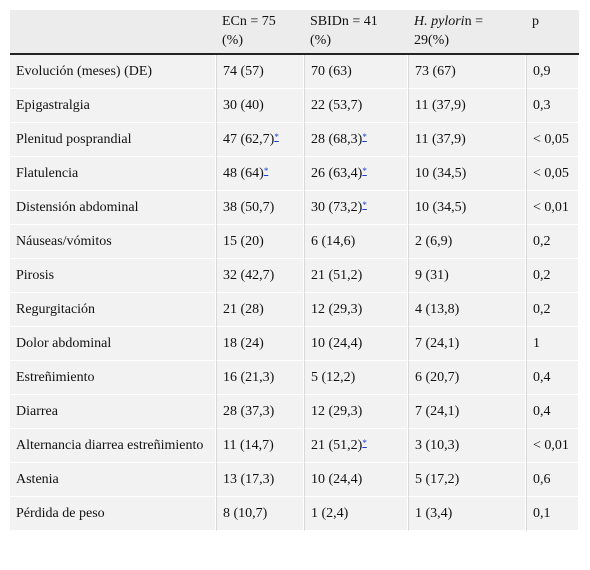 This screenshot has width=590, height=570. I want to click on h-pylori-value: 11 (37,9), so click(467, 106).